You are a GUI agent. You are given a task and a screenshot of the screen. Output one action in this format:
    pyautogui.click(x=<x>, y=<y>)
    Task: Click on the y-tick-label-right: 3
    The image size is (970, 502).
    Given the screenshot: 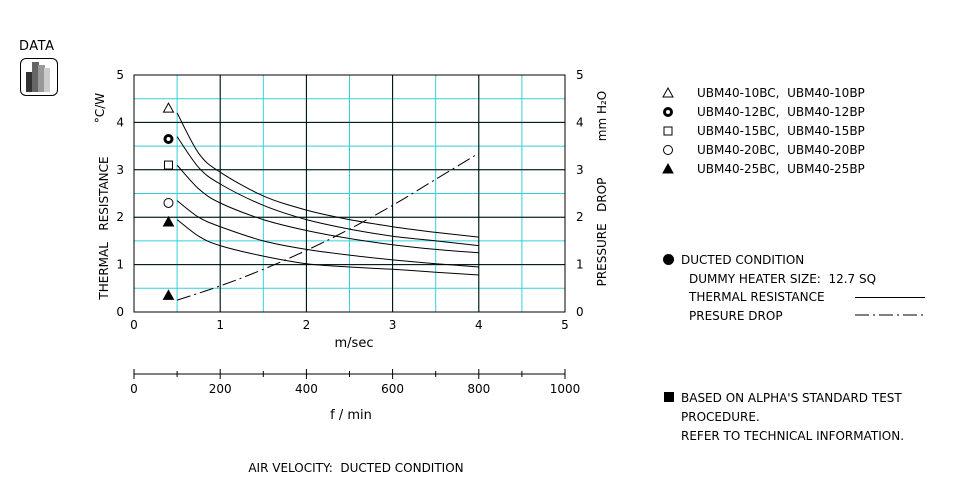 What is the action you would take?
    pyautogui.click(x=580, y=170)
    